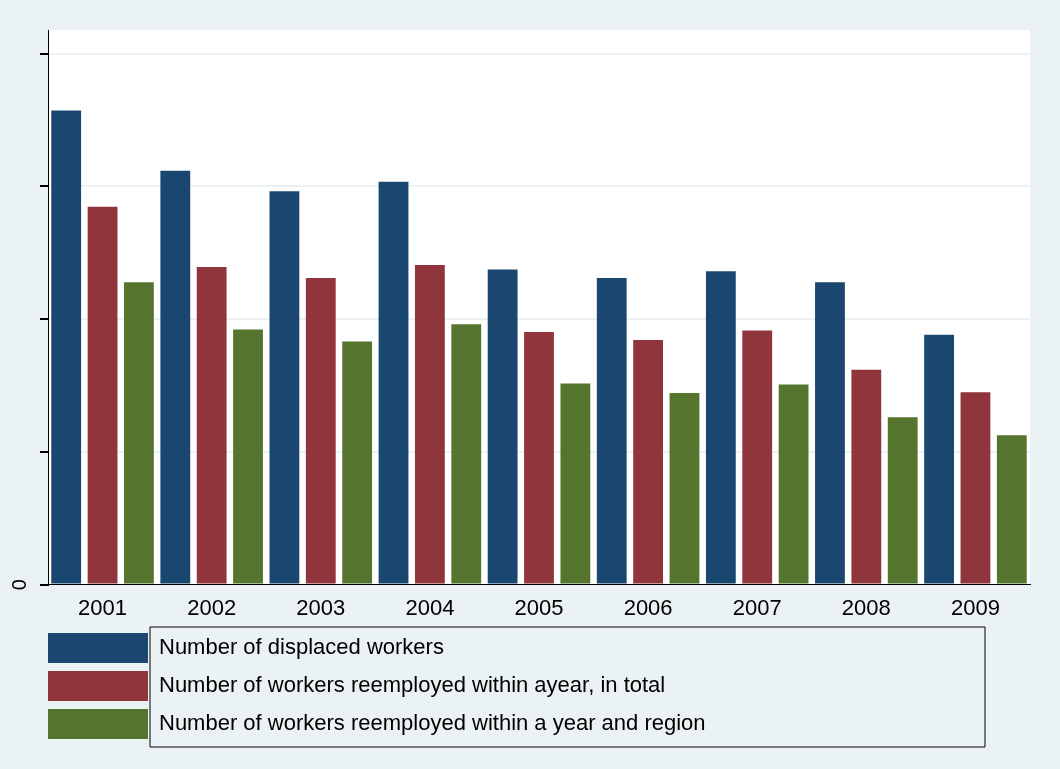 Image resolution: width=1060 pixels, height=769 pixels. What do you see at coordinates (648, 607) in the screenshot?
I see `x-tick-label: 2006` at bounding box center [648, 607].